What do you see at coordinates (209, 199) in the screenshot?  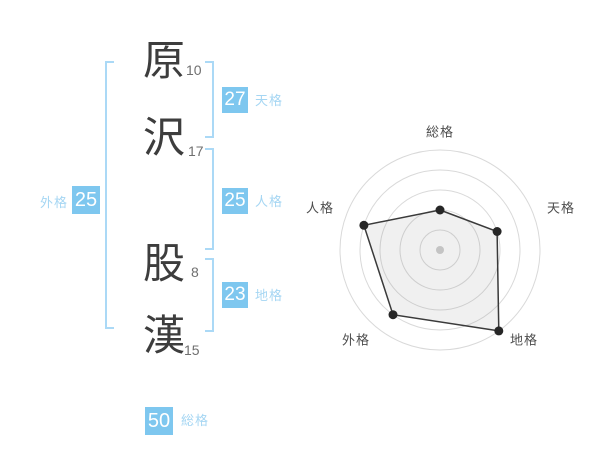 I see `jinkaku-bracket` at bounding box center [209, 199].